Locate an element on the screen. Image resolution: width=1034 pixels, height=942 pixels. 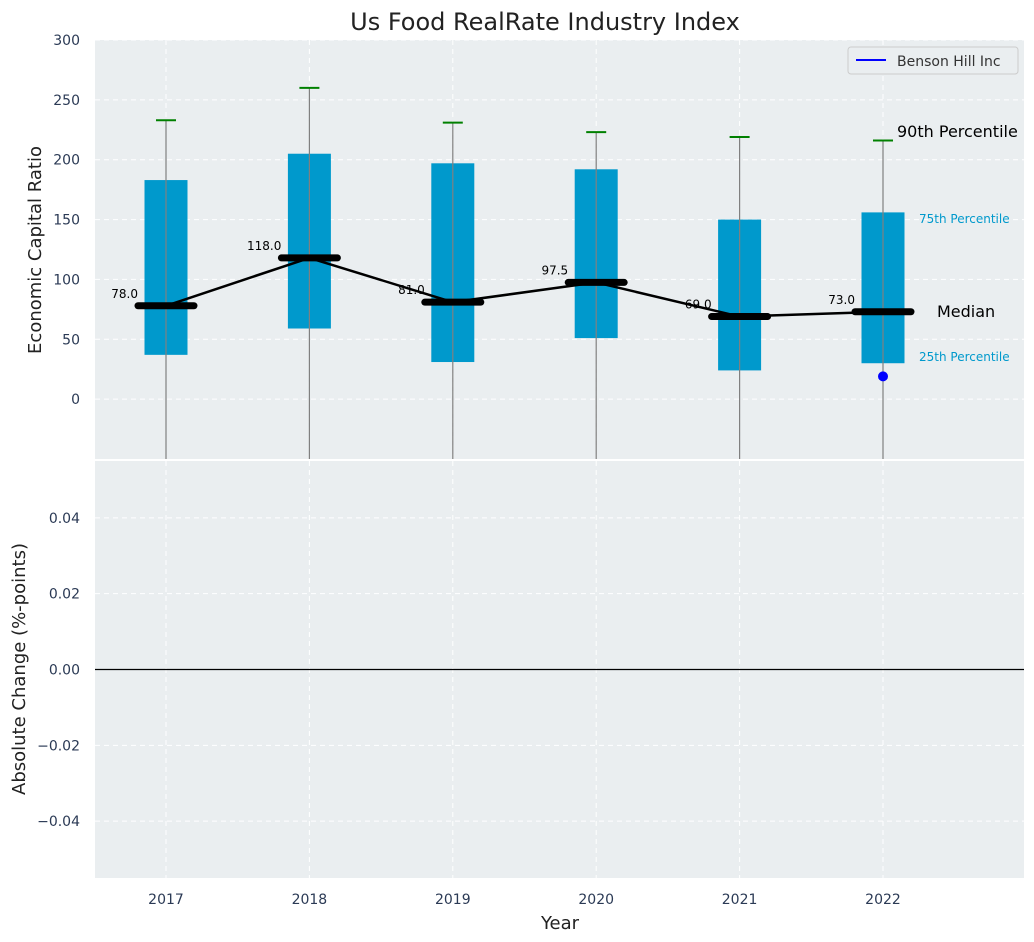
median-value-label: 69.0 is located at coordinates (698, 305).